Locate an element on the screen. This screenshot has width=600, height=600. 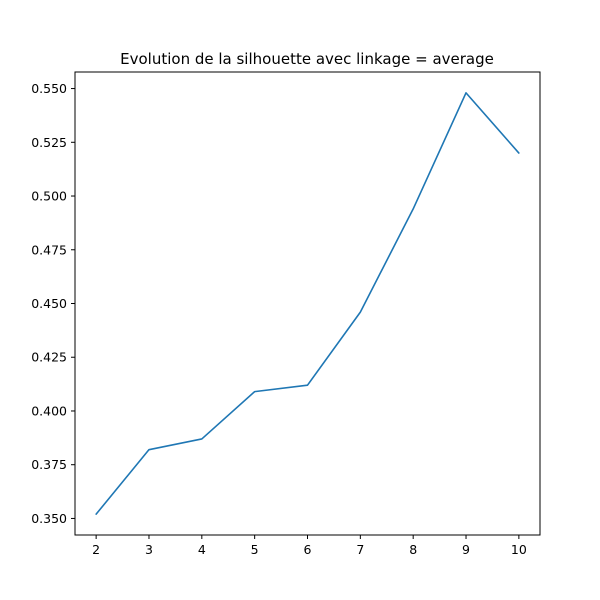
y-tick-label: 0.525 is located at coordinates (49, 142).